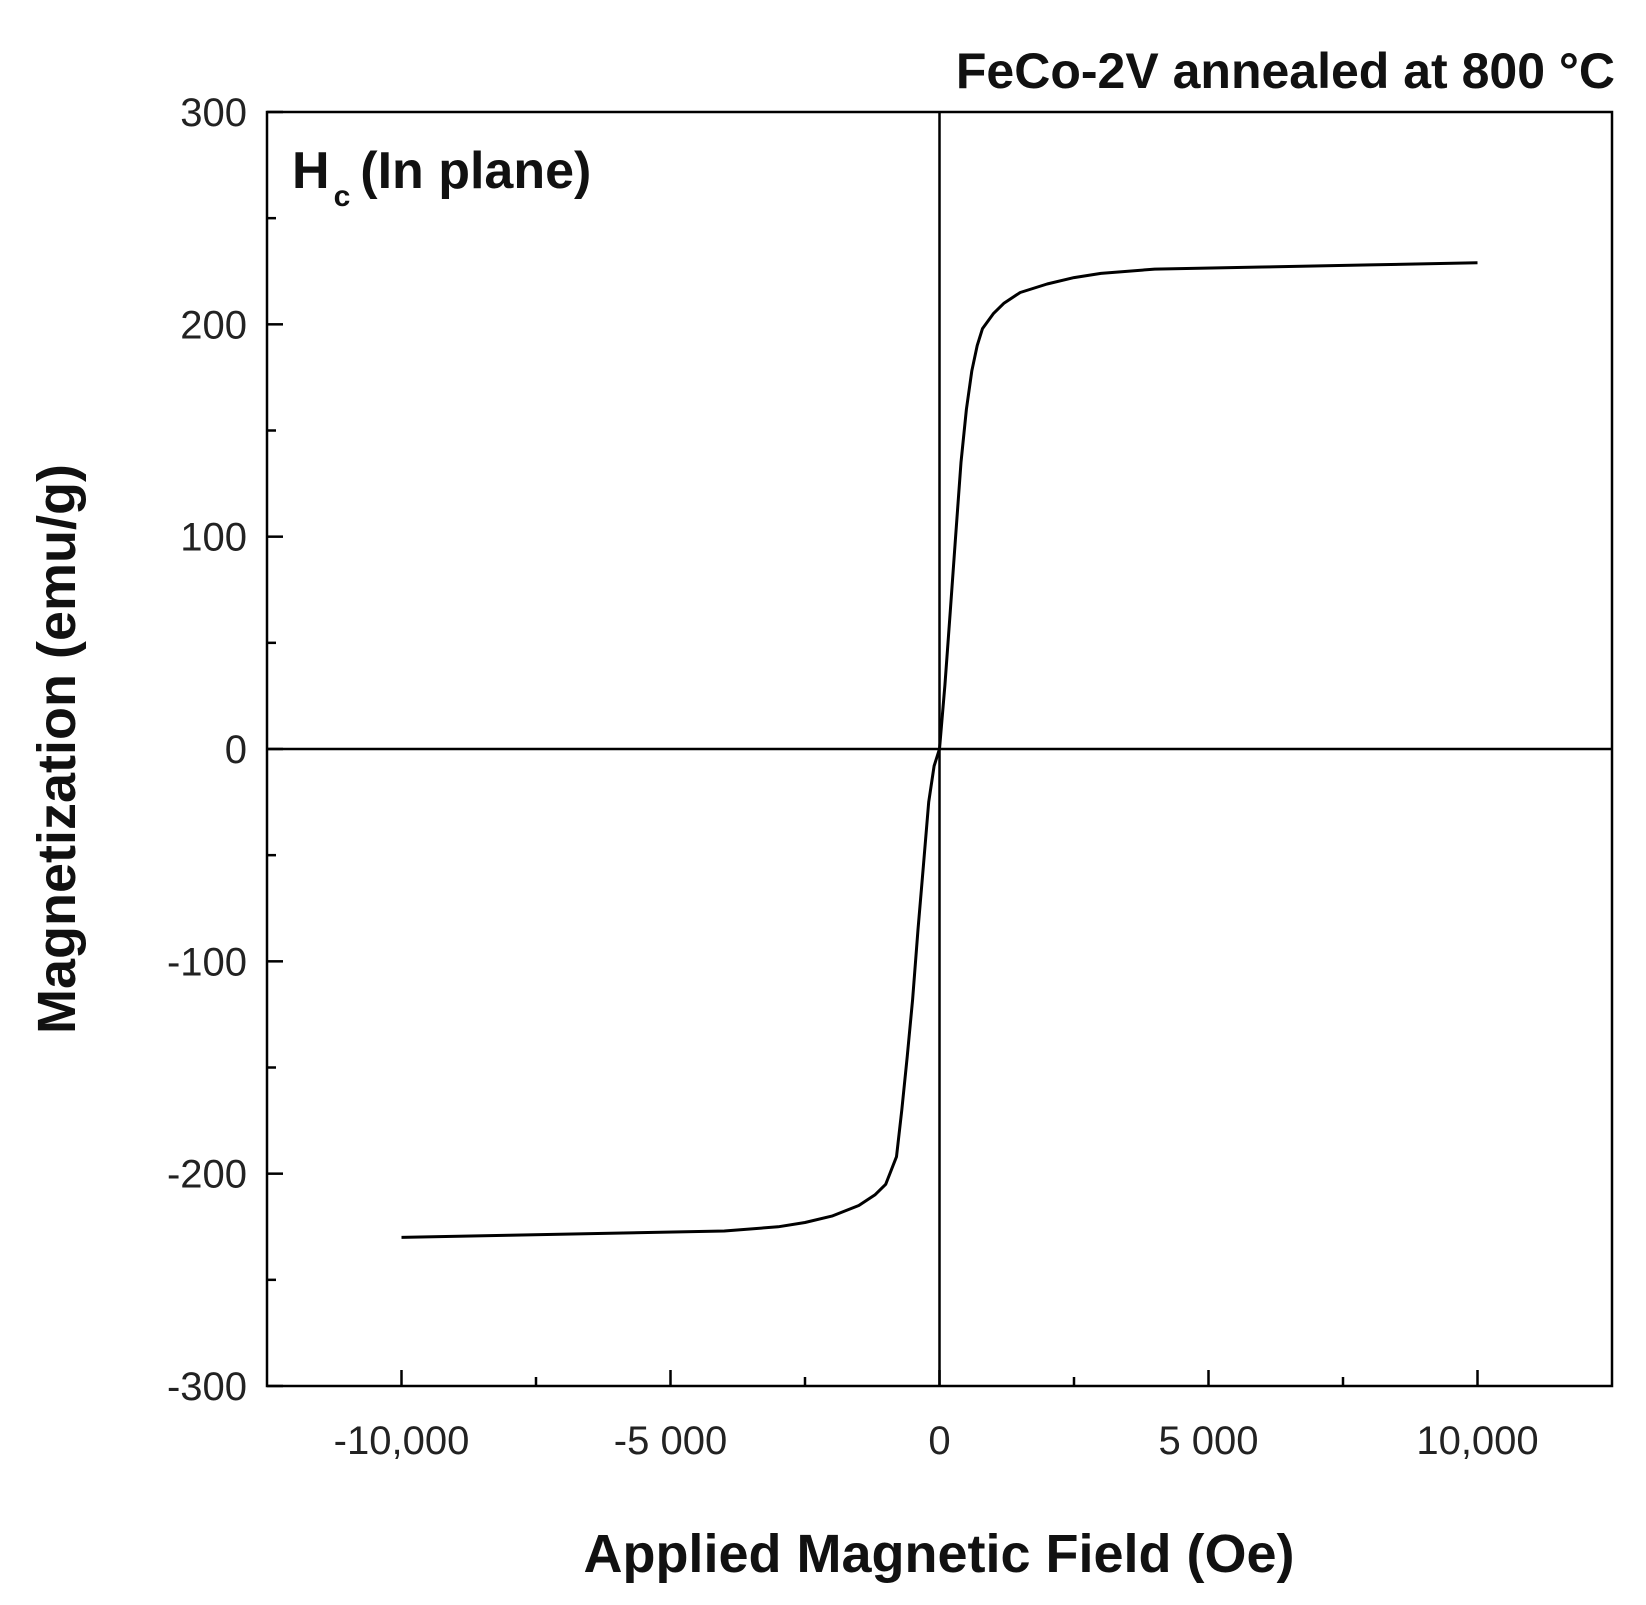 The image size is (1646, 1605). I want to click on annotation-subscript: c, so click(342, 196).